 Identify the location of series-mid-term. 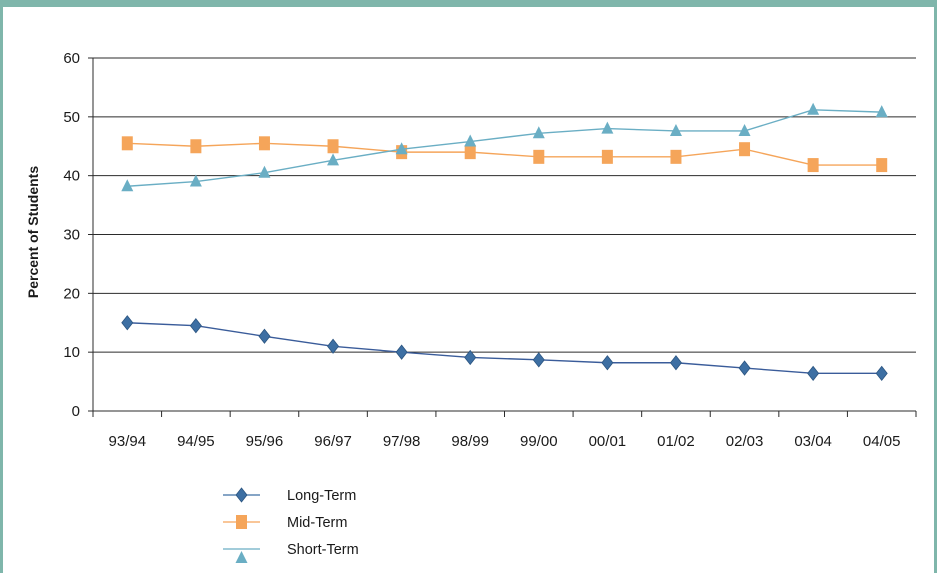
(504, 154).